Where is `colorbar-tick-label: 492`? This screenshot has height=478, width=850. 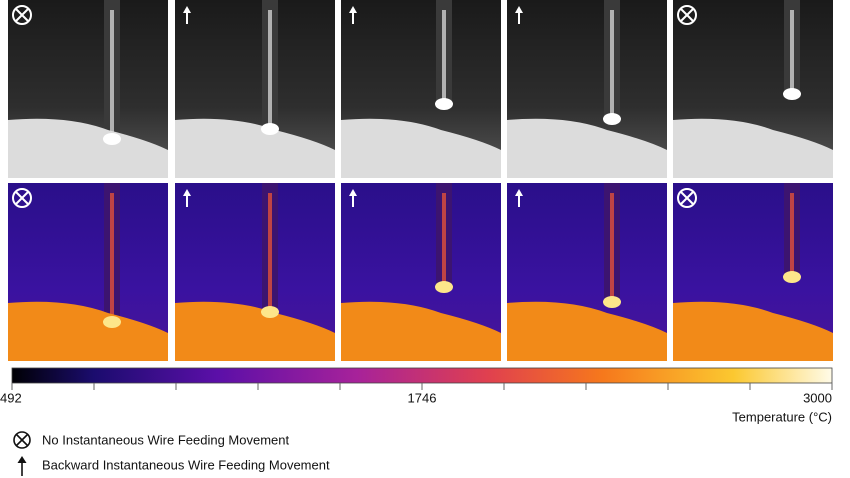 colorbar-tick-label: 492 is located at coordinates (11, 397).